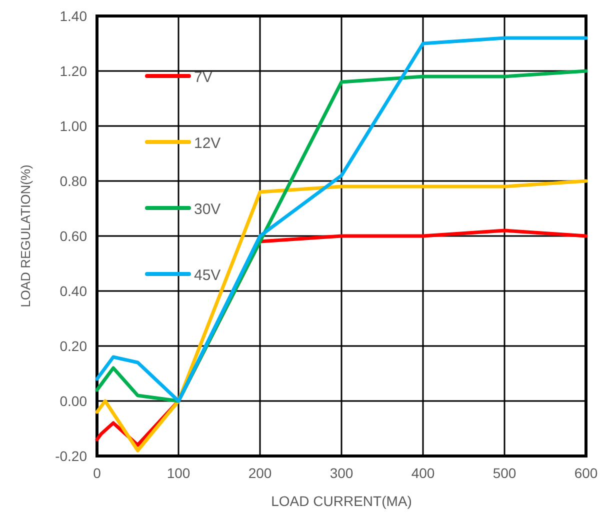 The height and width of the screenshot is (520, 608). What do you see at coordinates (423, 473) in the screenshot?
I see `x-tick-label: 400` at bounding box center [423, 473].